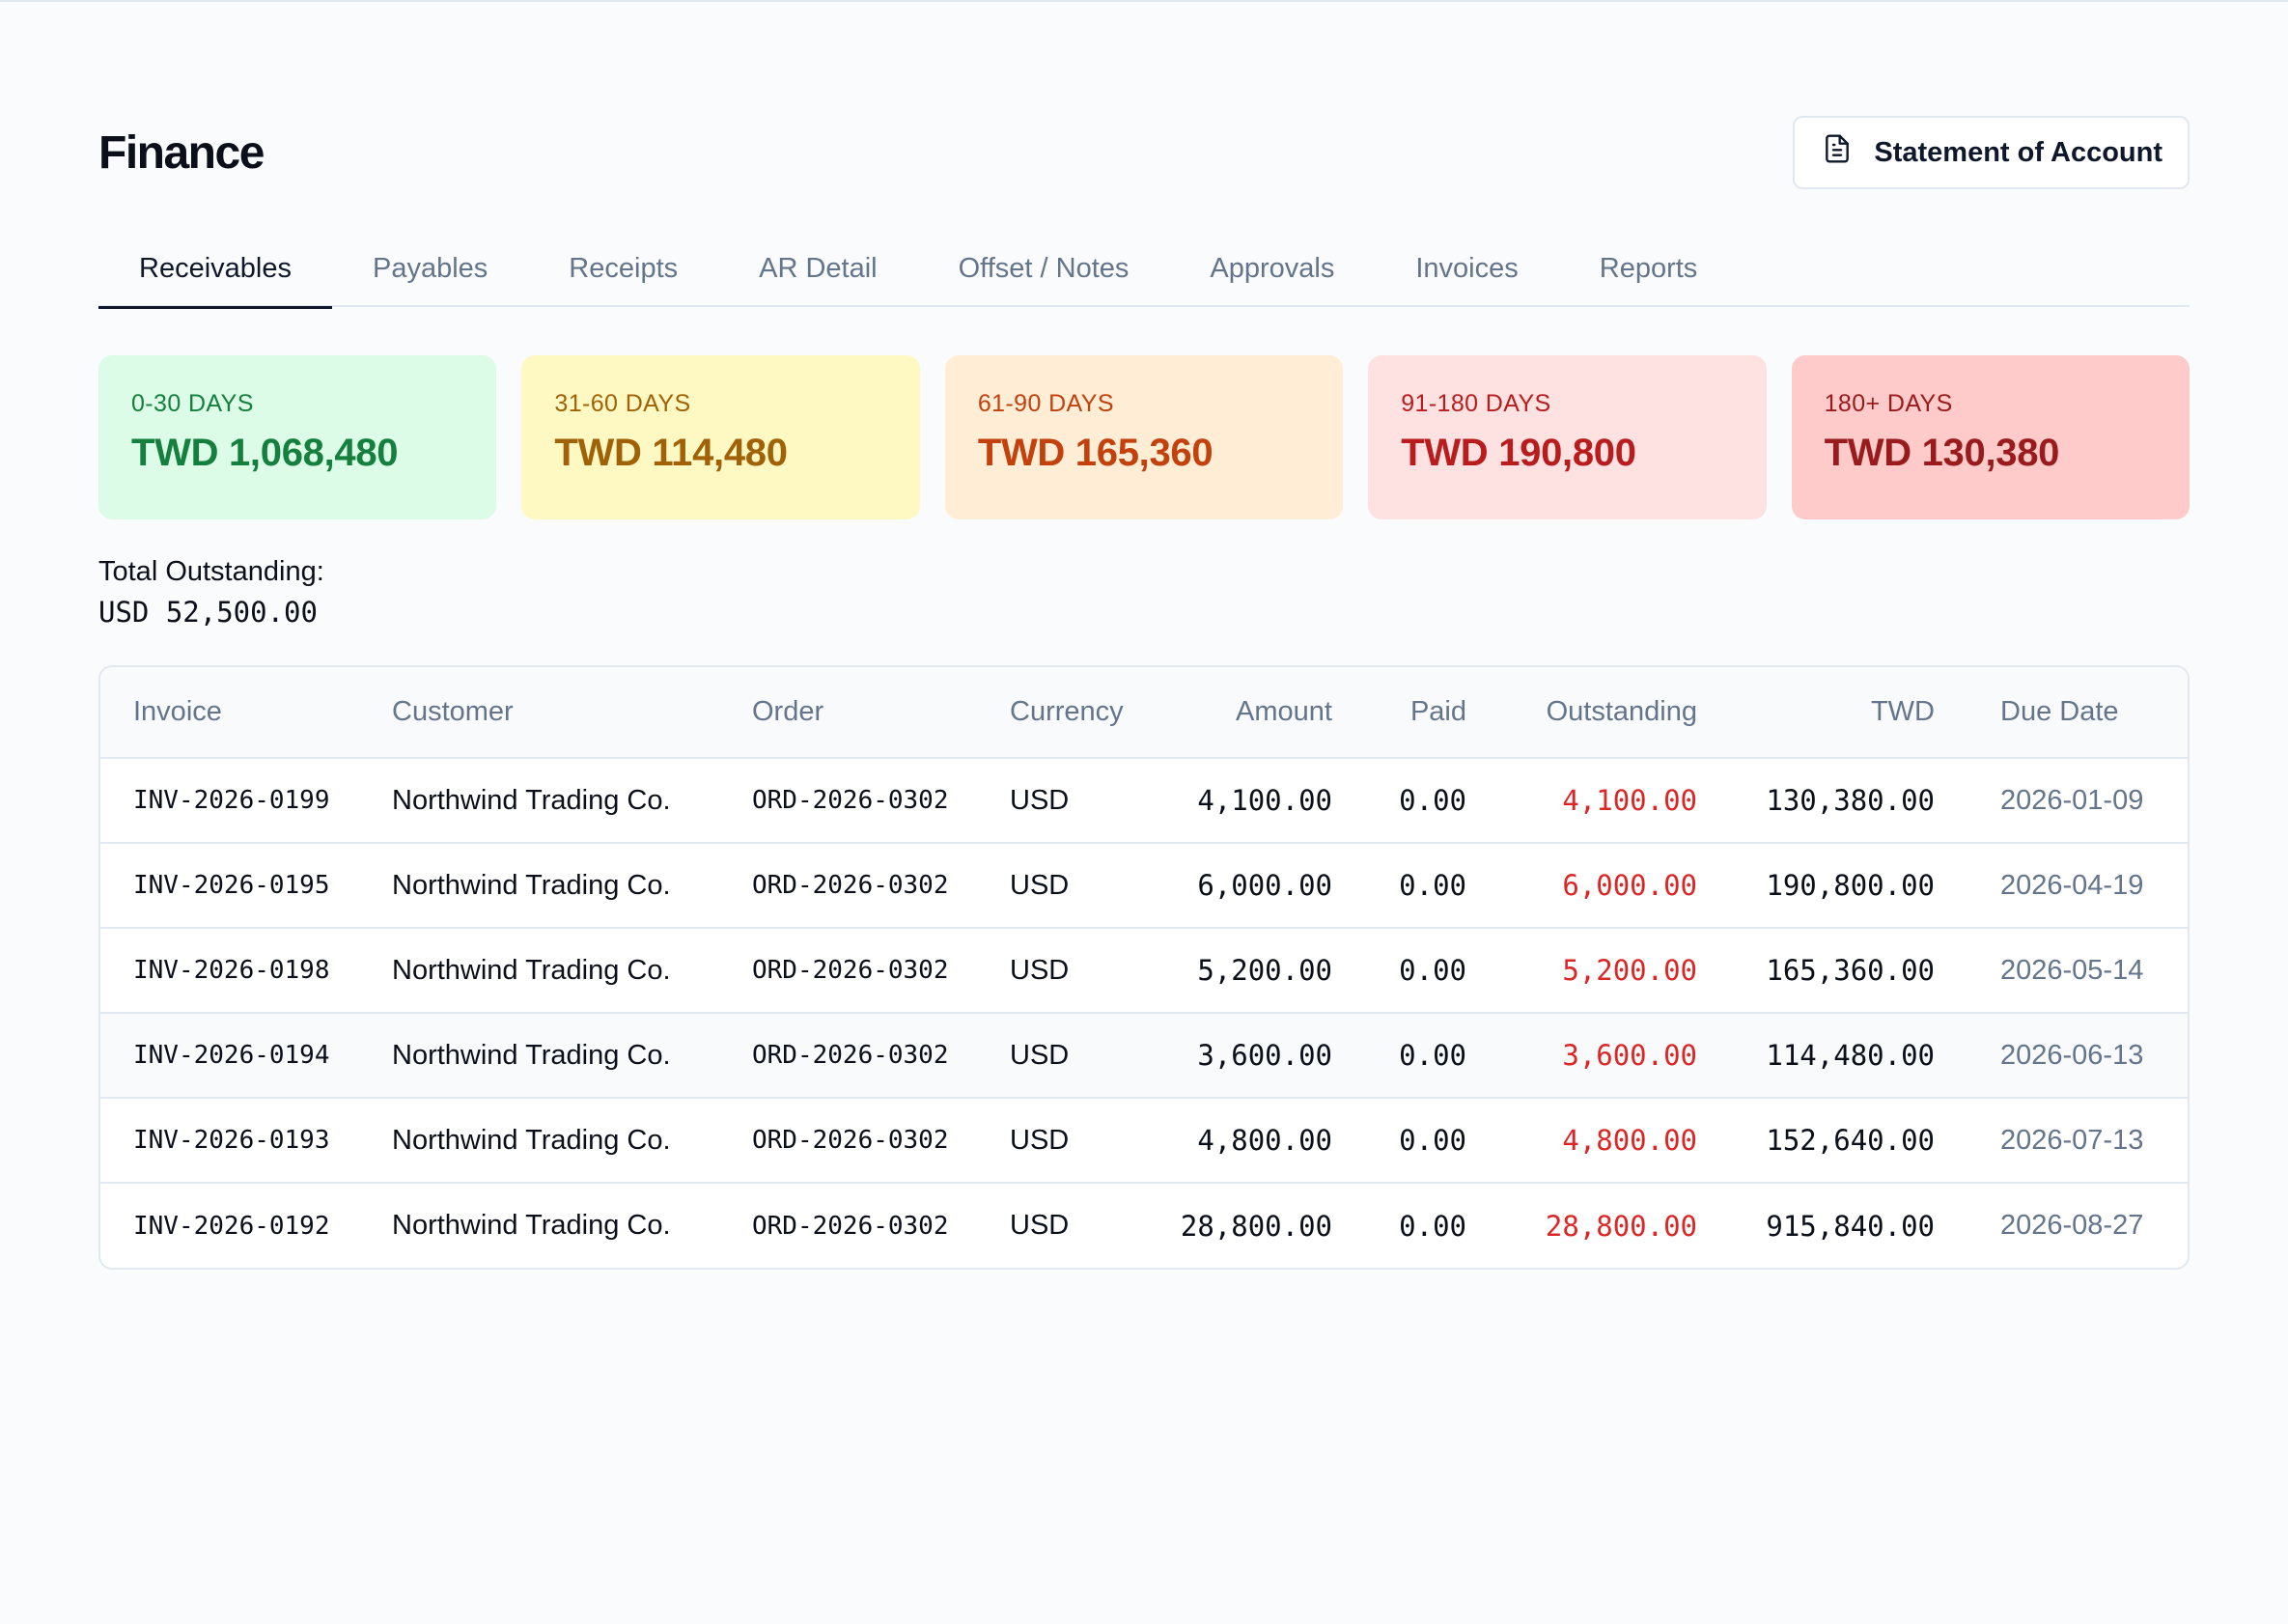  I want to click on amount-cell: 6,000.00, so click(1245, 886).